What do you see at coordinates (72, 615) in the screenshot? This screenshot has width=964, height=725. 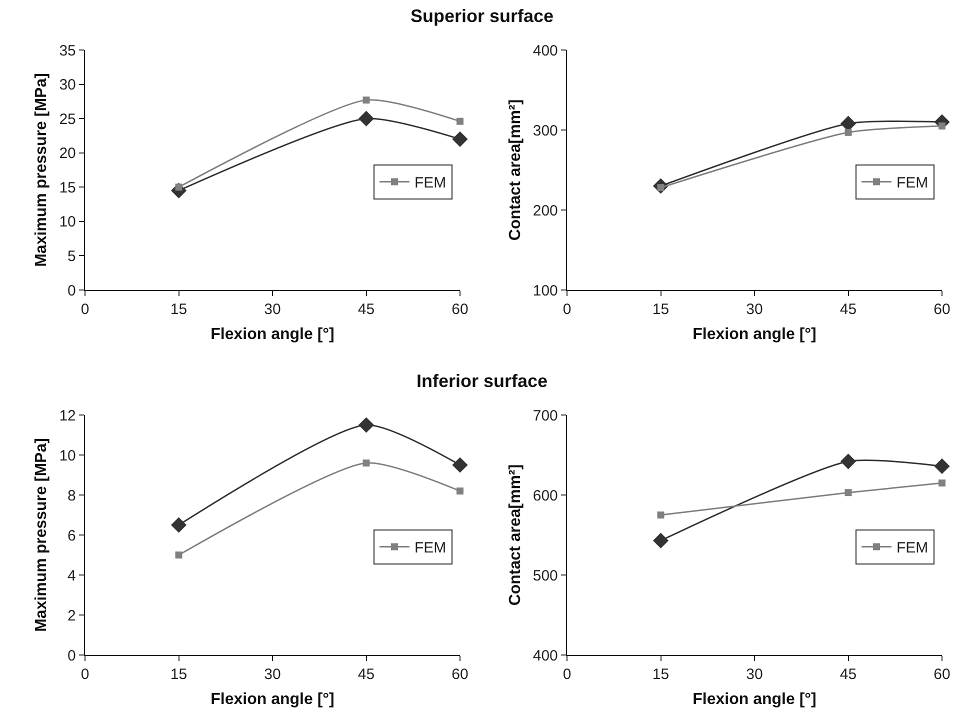 I see `y-tick-label: 2` at bounding box center [72, 615].